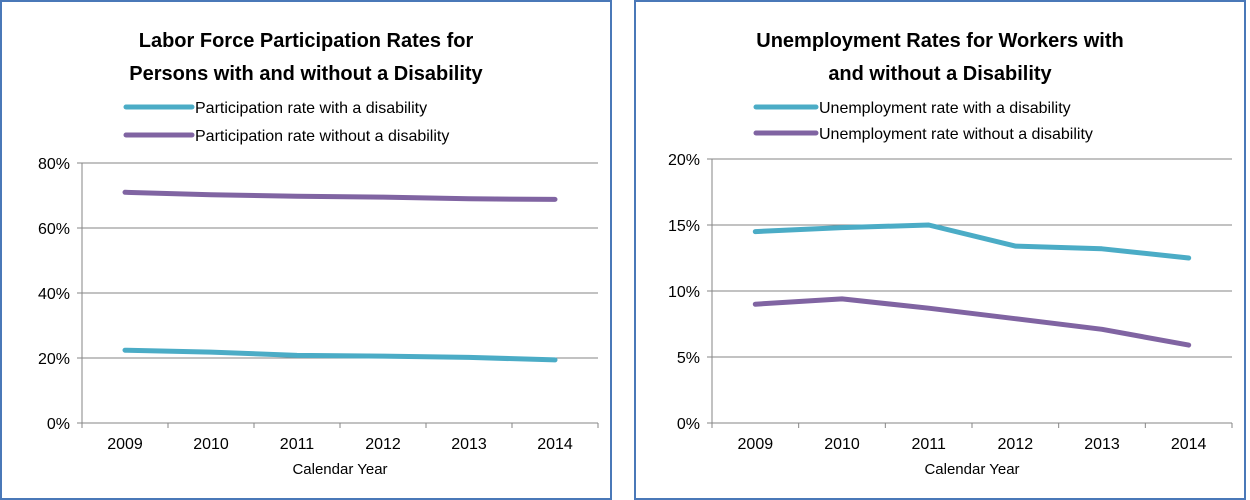  I want to click on legend-label: Participation rate without a disability, so click(322, 136).